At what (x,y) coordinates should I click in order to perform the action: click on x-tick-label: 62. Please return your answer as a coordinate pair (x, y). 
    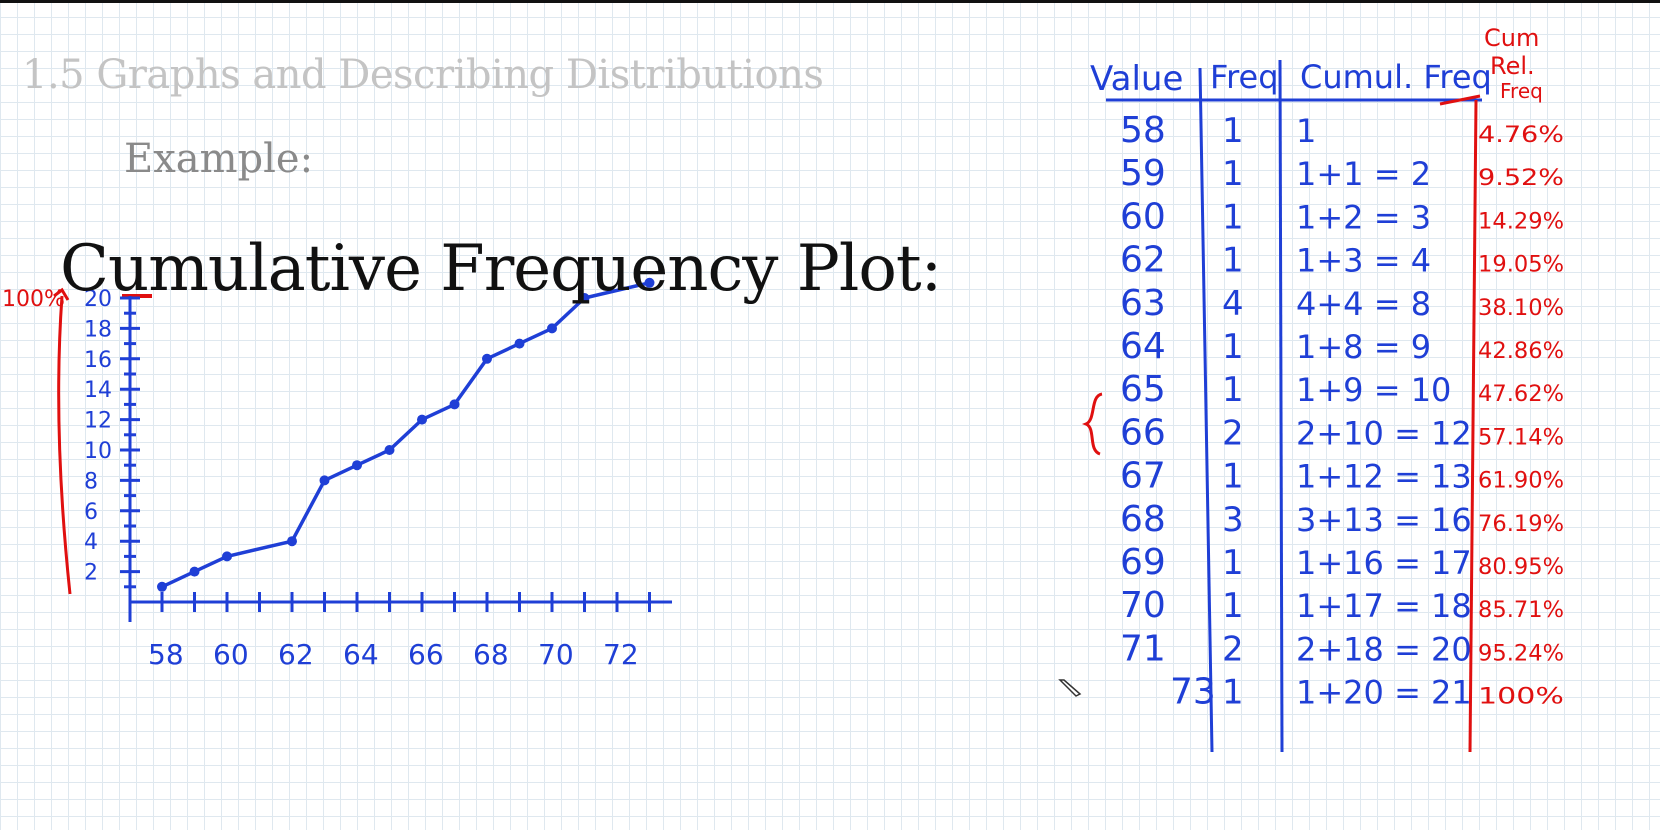
    Looking at the image, I should click on (296, 654).